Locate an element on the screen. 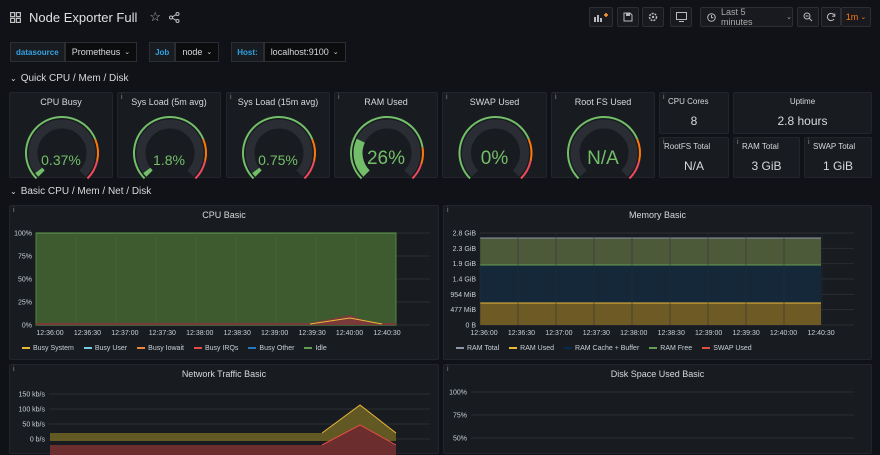 This screenshot has width=880, height=455. y-tick-label: 2.3 GiB is located at coordinates (465, 249).